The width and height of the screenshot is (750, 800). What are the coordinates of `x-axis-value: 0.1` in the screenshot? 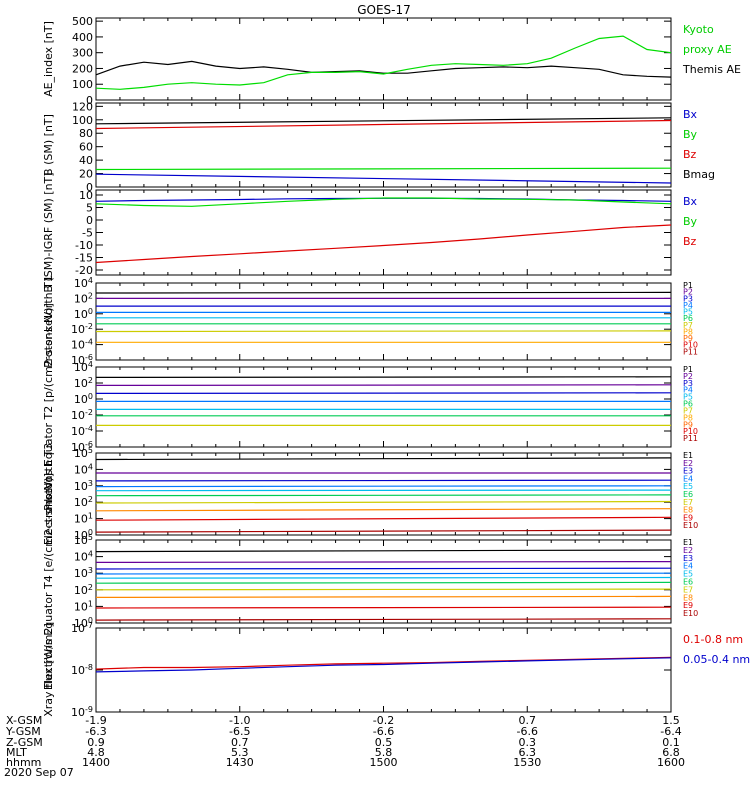 It's located at (671, 742).